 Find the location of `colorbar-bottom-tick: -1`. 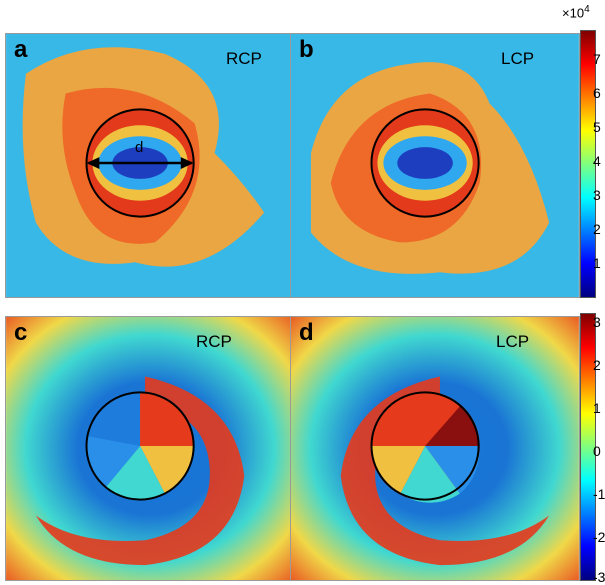

colorbar-bottom-tick: -1 is located at coordinates (599, 494).